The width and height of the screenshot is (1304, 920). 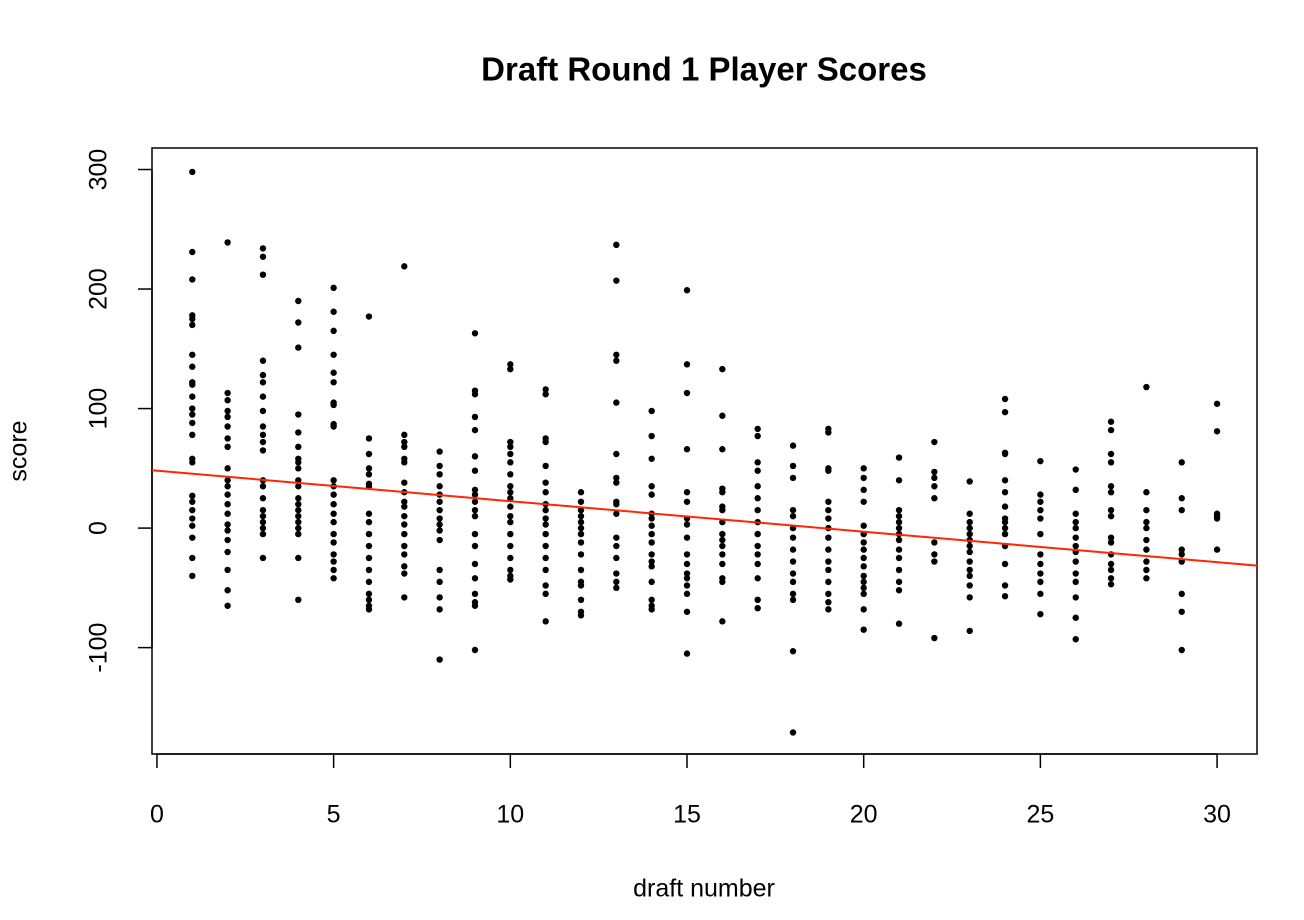 What do you see at coordinates (704, 69) in the screenshot?
I see `chart-title: Draft Round 1 Player Scores` at bounding box center [704, 69].